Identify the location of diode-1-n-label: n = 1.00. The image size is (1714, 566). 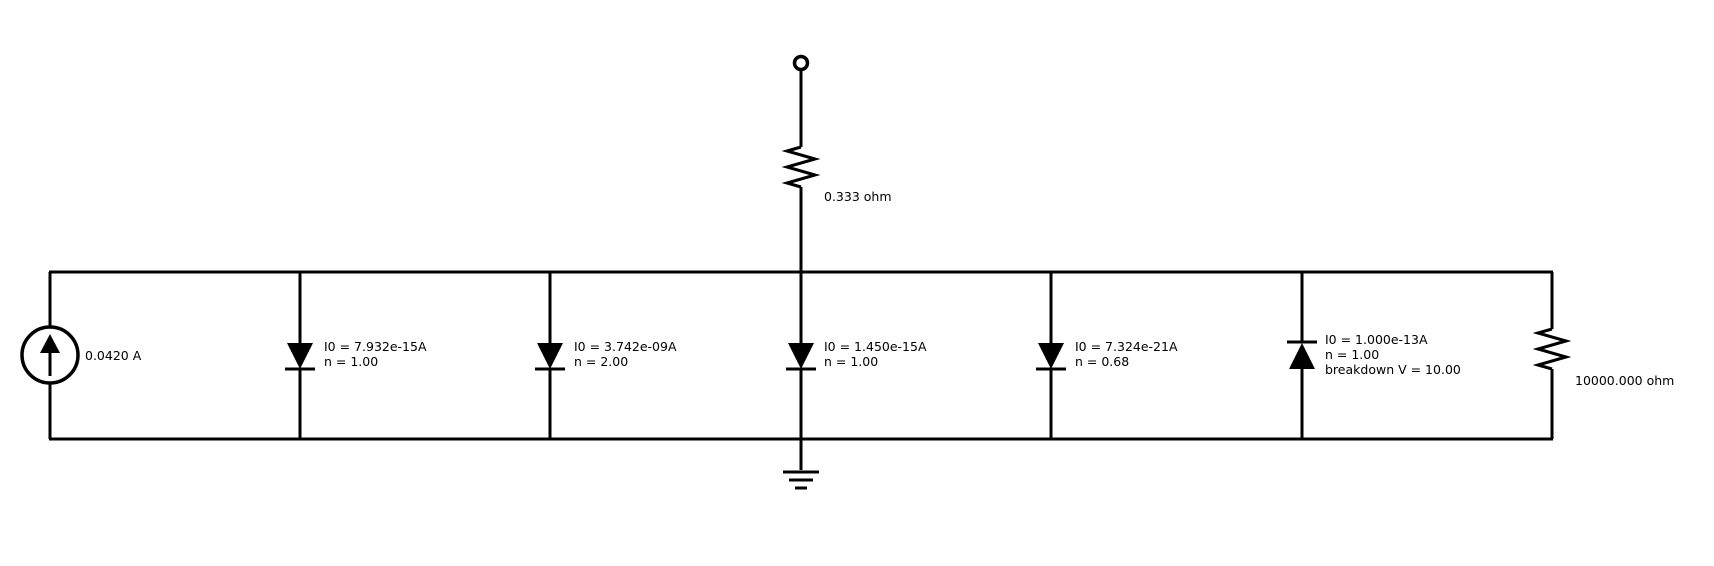
(351, 361).